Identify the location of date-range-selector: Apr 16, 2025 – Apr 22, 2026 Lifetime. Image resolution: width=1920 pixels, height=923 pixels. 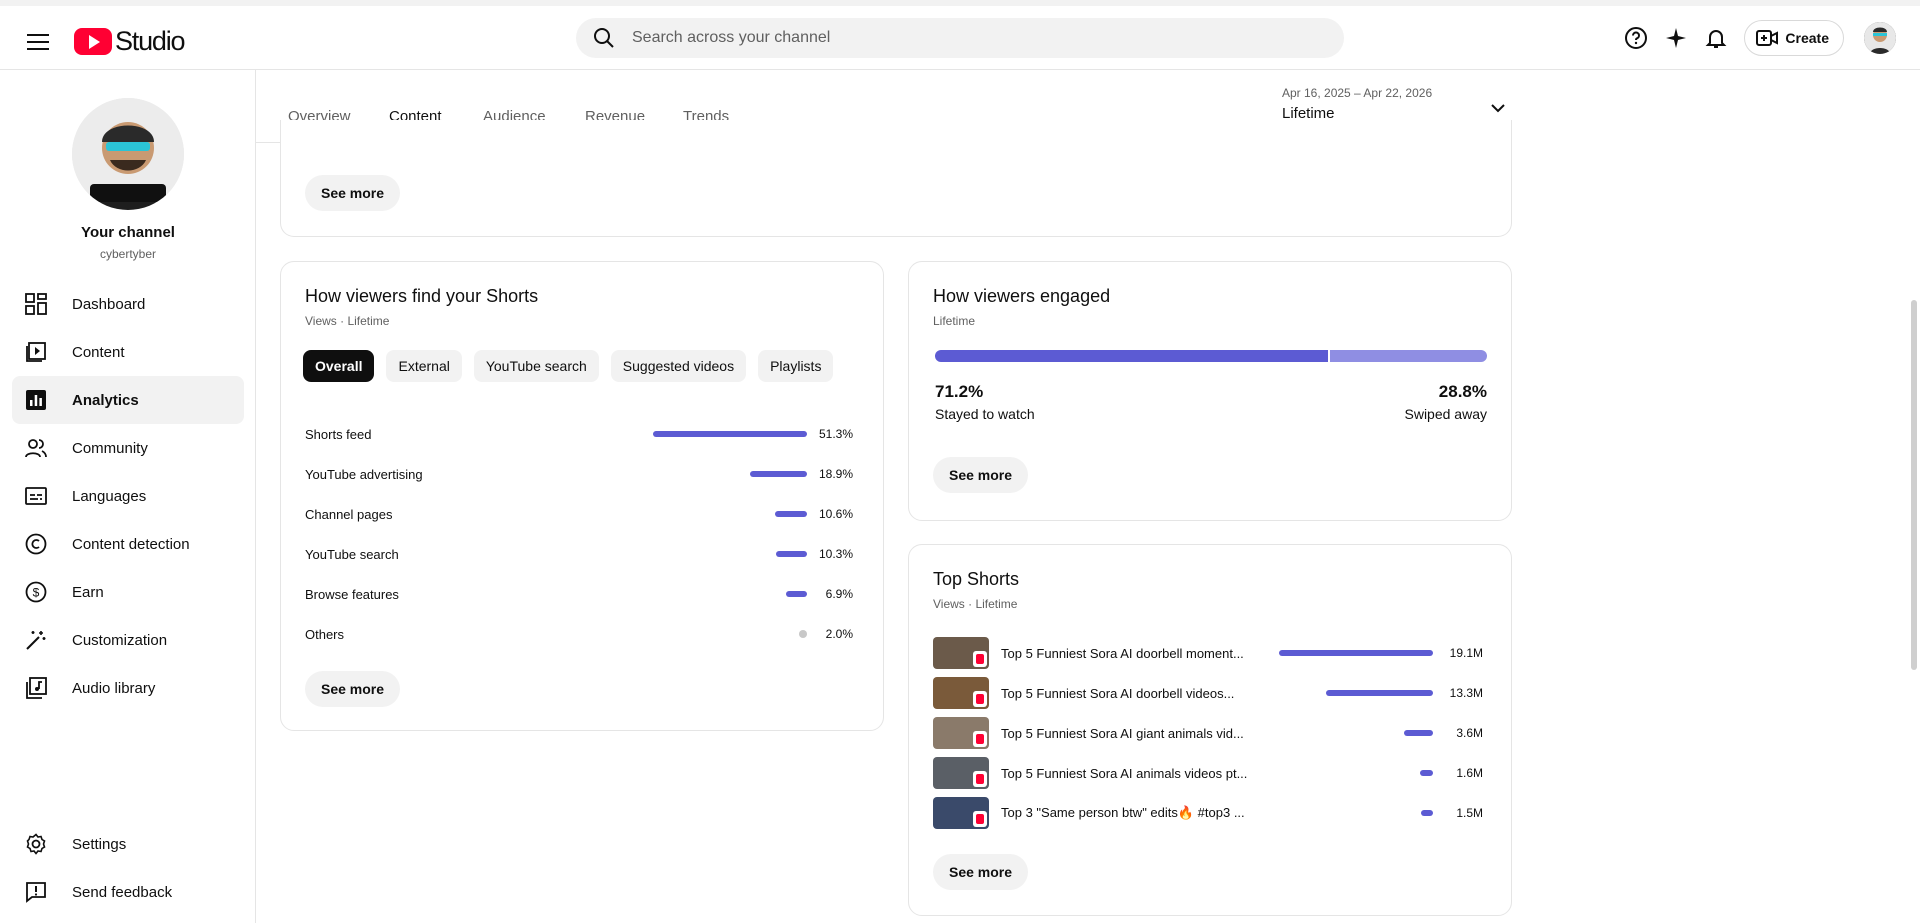
(1357, 104).